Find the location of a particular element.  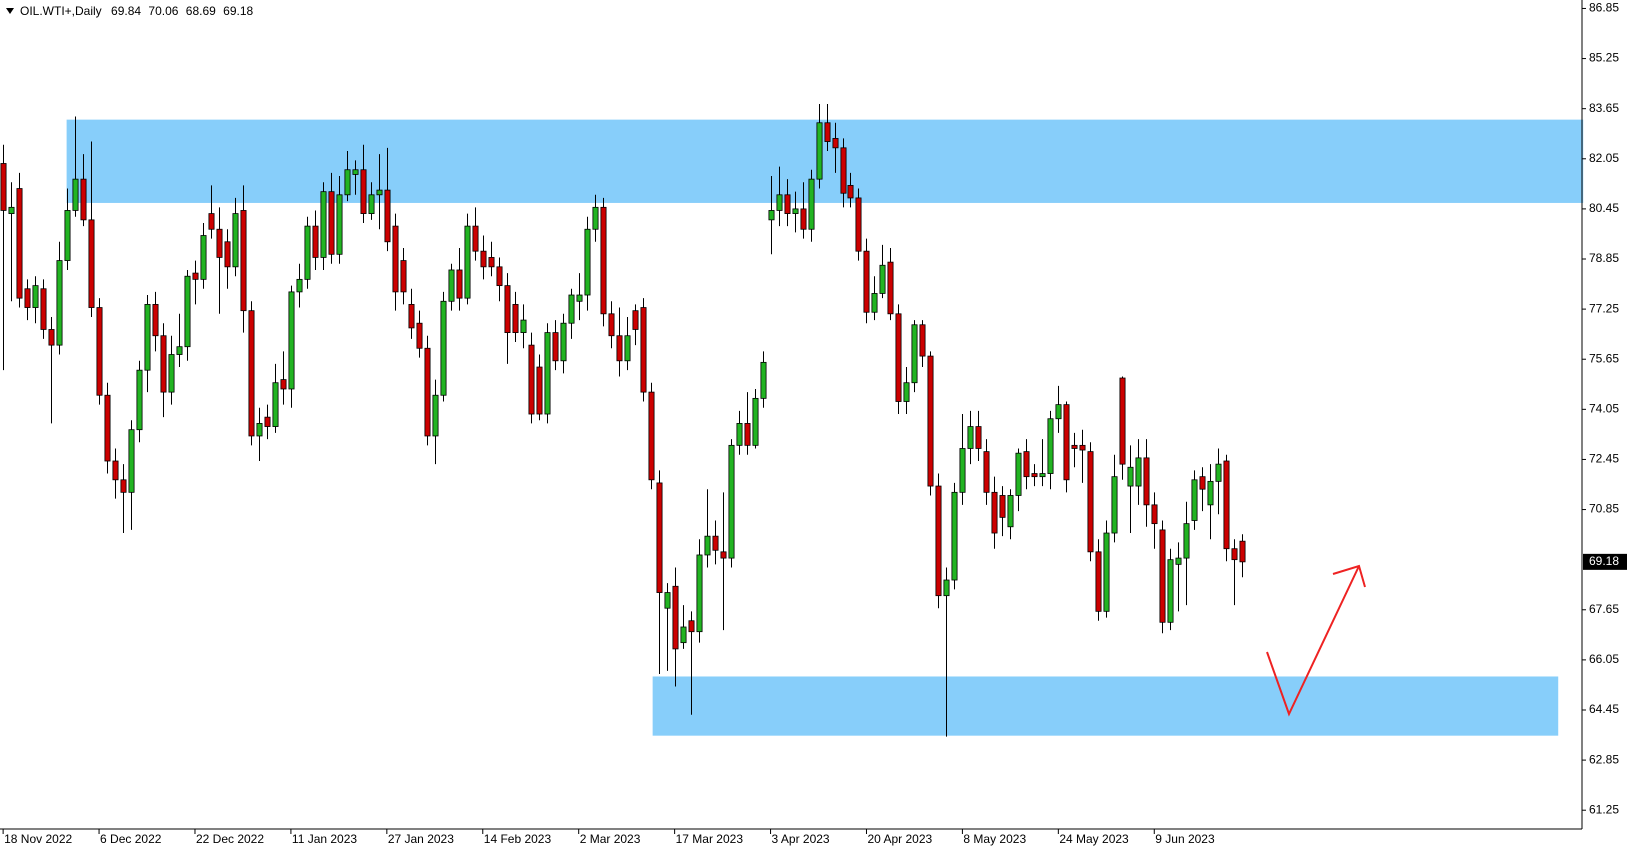

last-price-box is located at coordinates (1605, 561).